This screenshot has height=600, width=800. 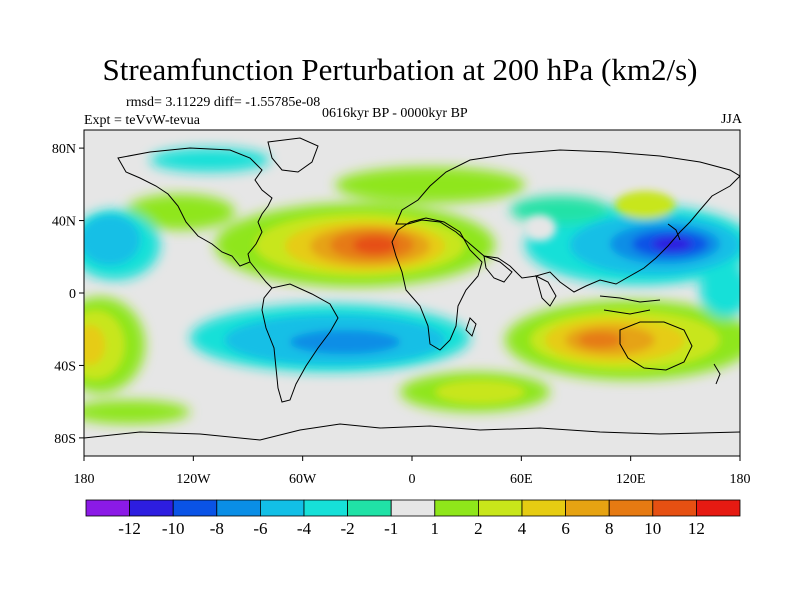 I want to click on lat-tick-label: 80N, so click(x=64, y=149).